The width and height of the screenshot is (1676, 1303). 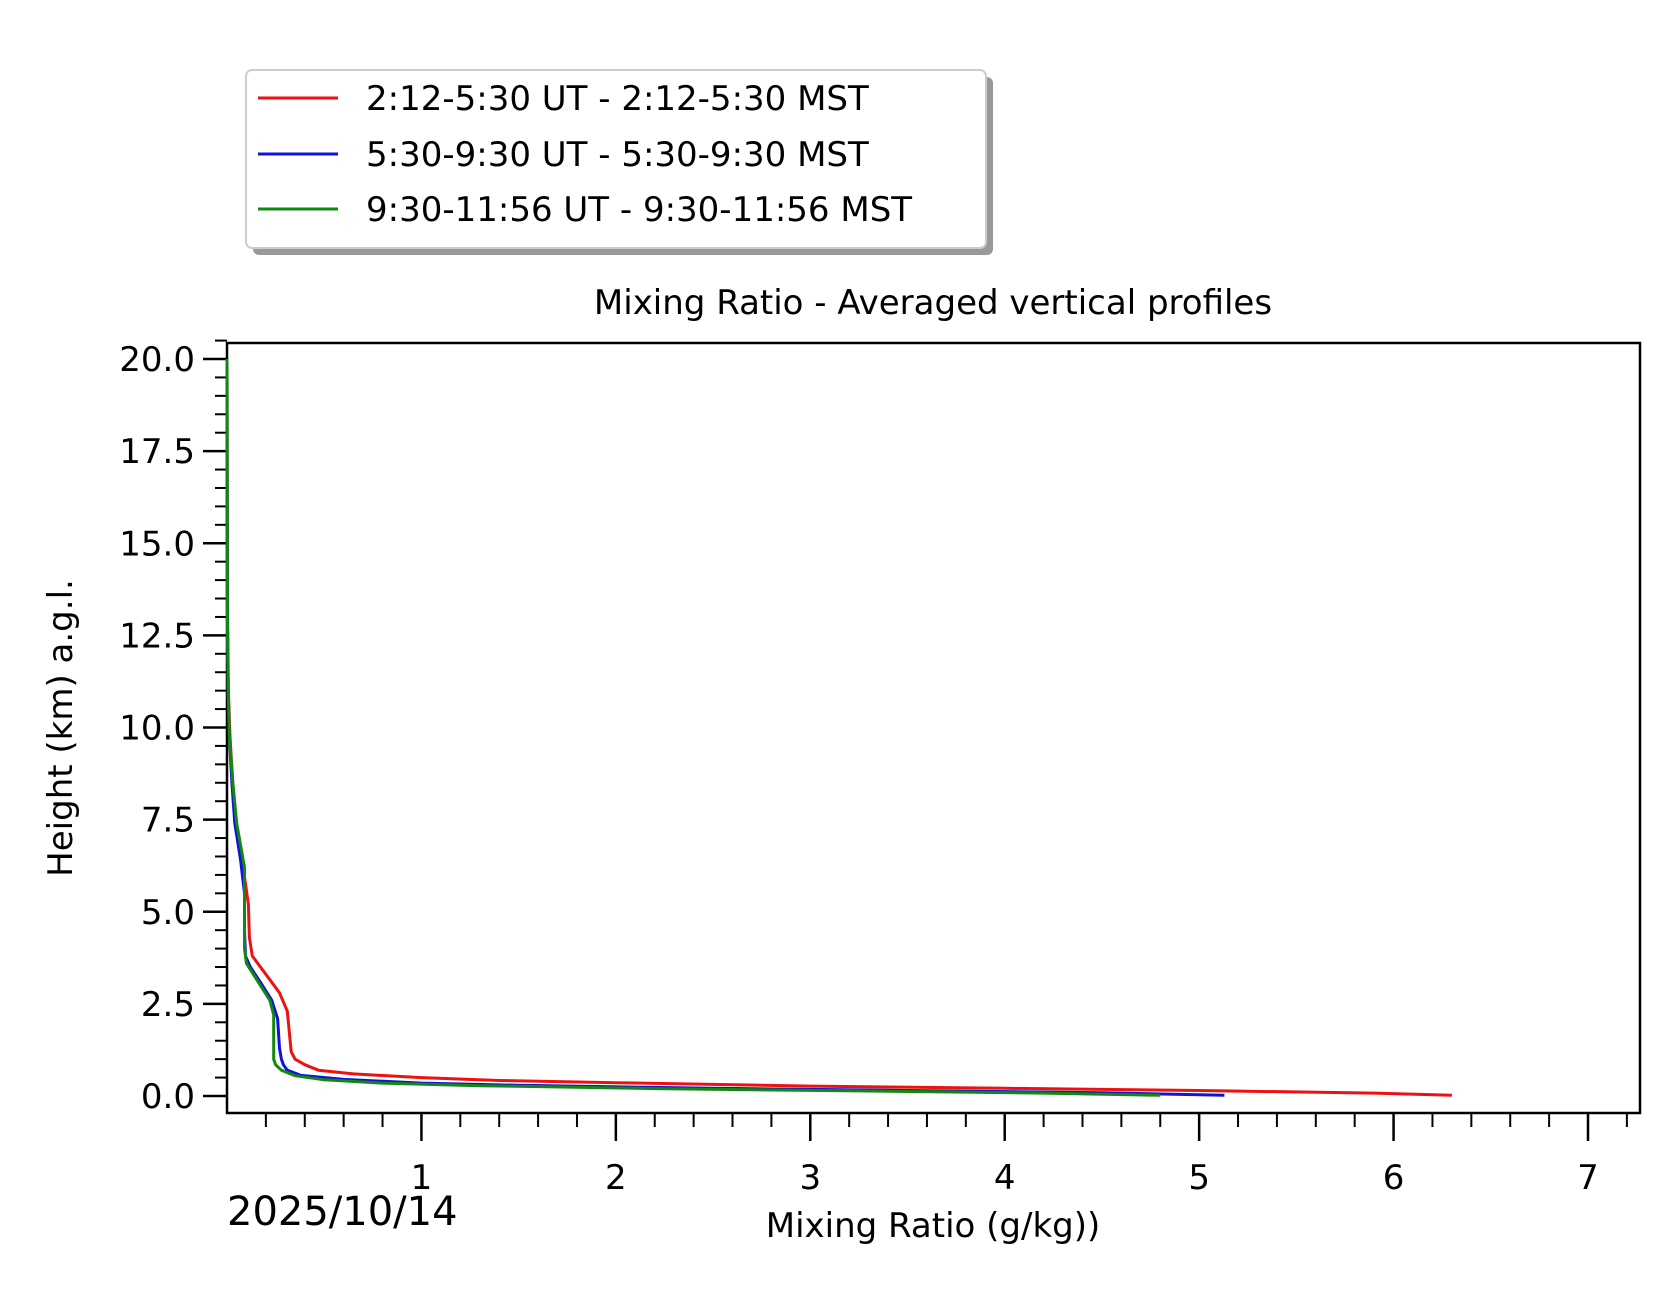 What do you see at coordinates (617, 99) in the screenshot?
I see `legend-label-0: 2:12-5:30 UT - 2:12-5:30 MST` at bounding box center [617, 99].